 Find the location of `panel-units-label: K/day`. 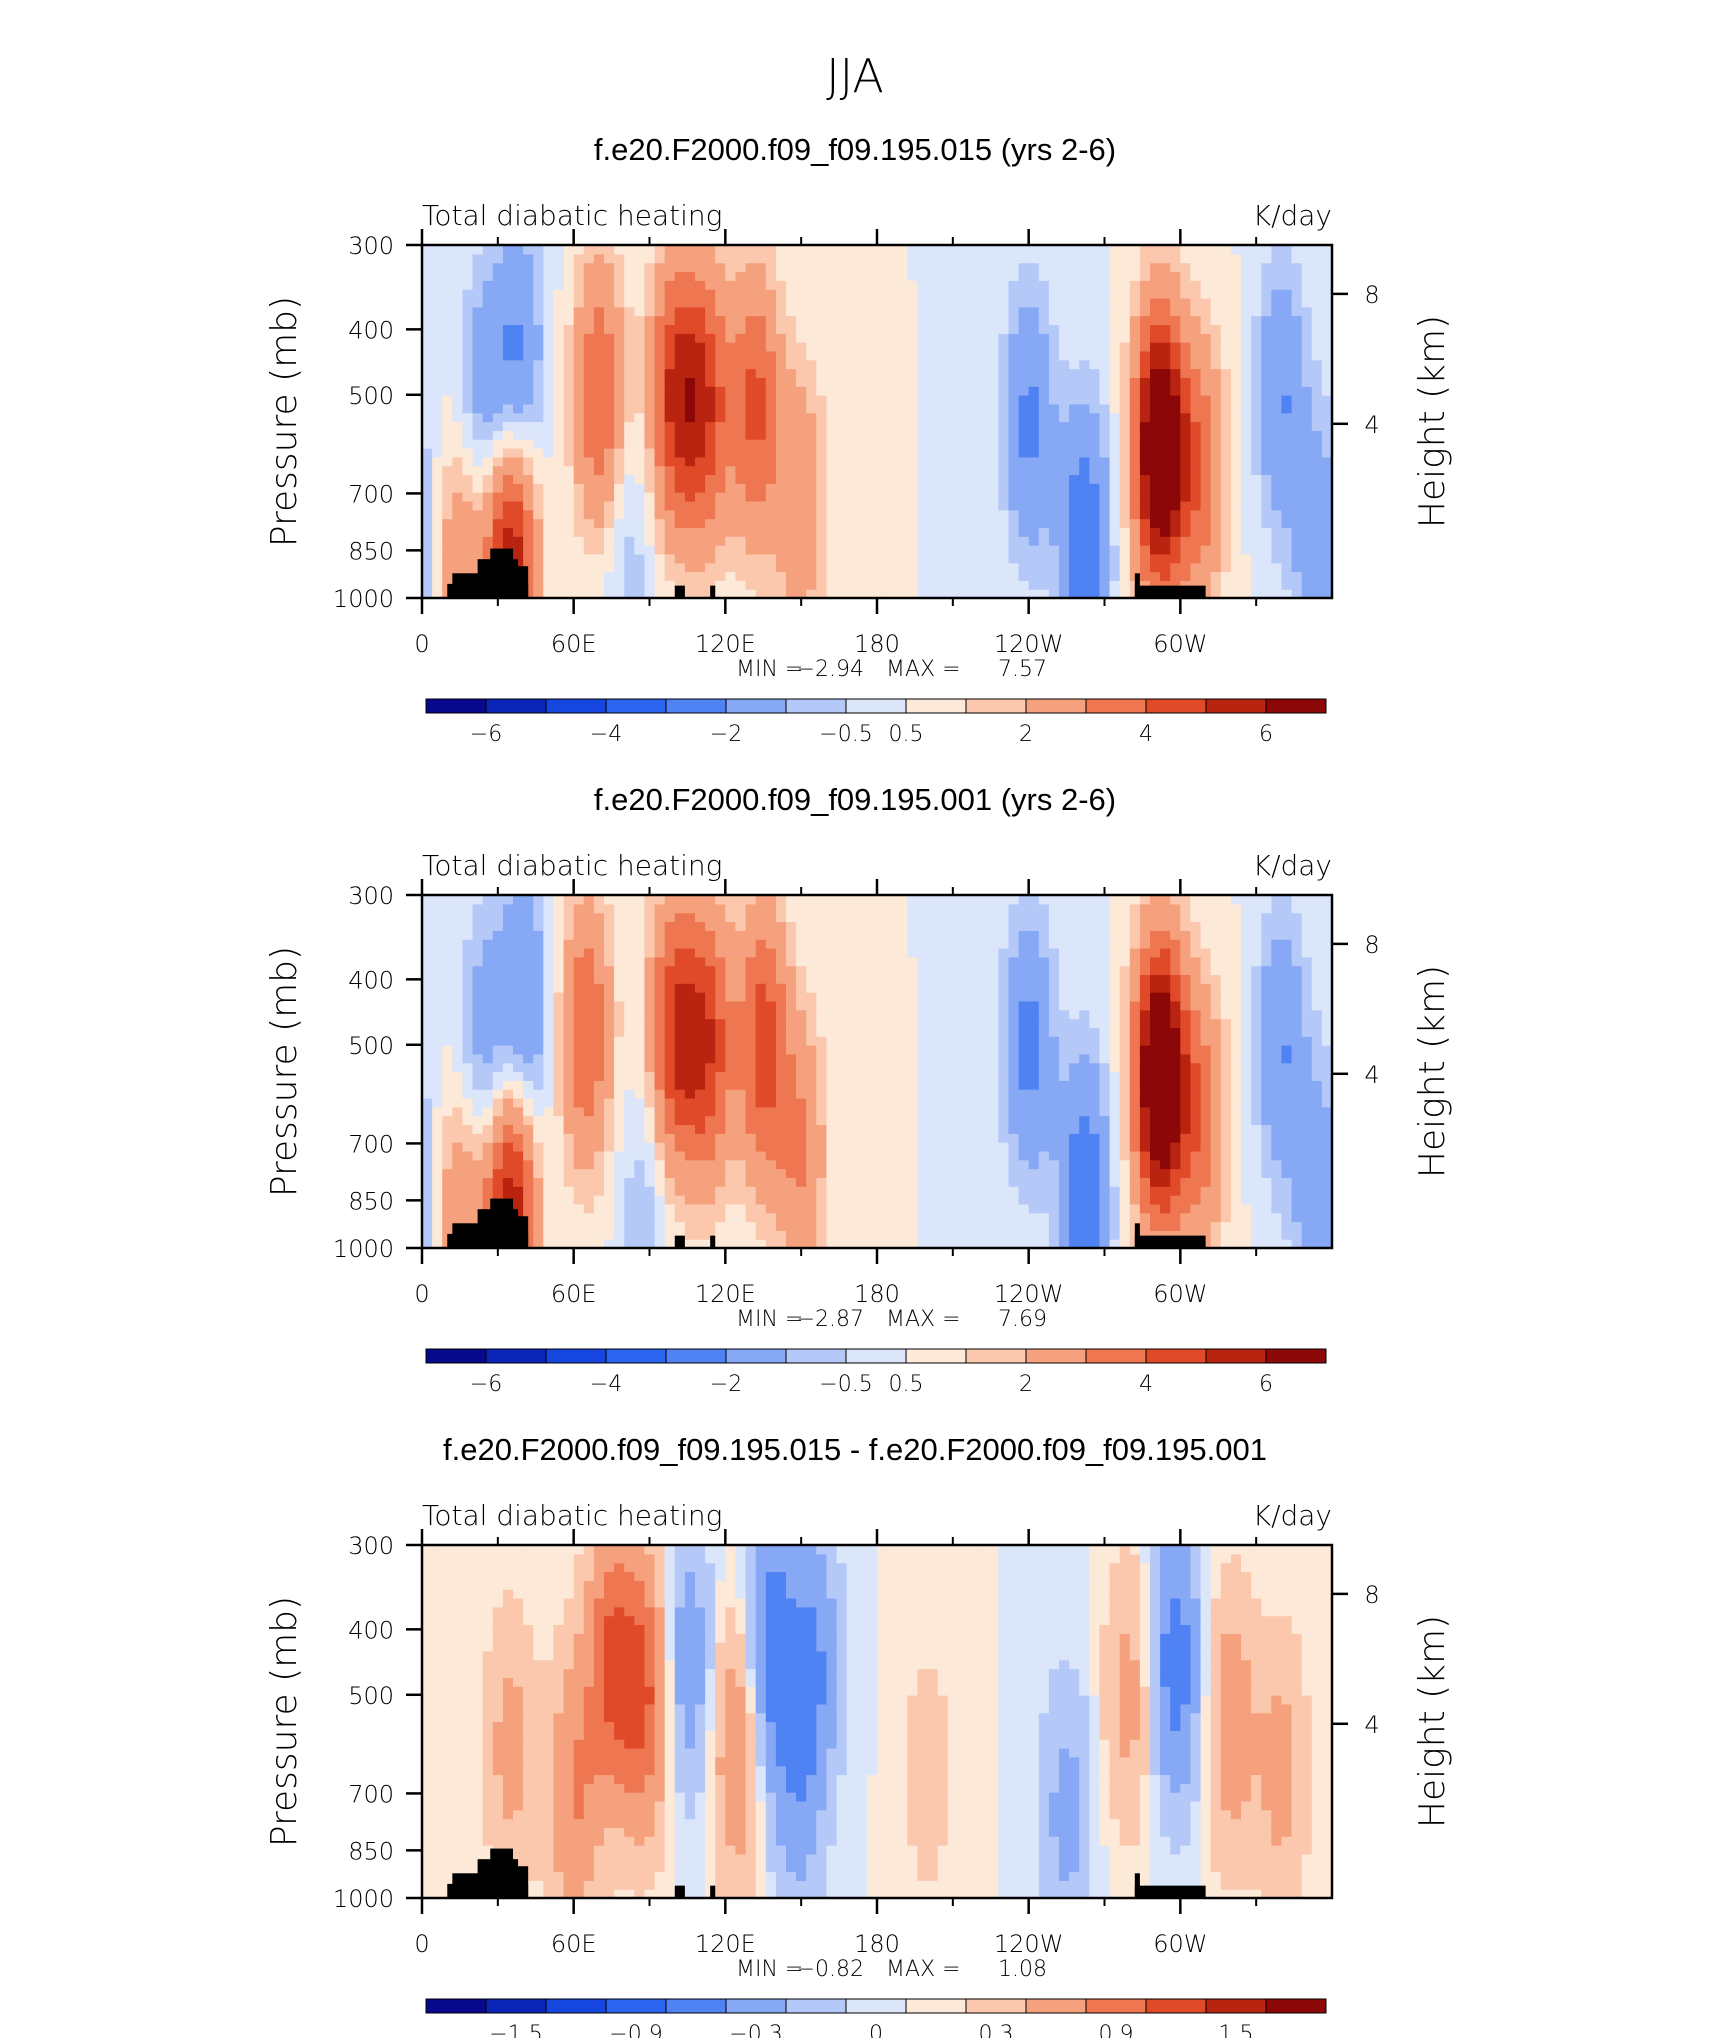

panel-units-label: K/day is located at coordinates (1292, 215).